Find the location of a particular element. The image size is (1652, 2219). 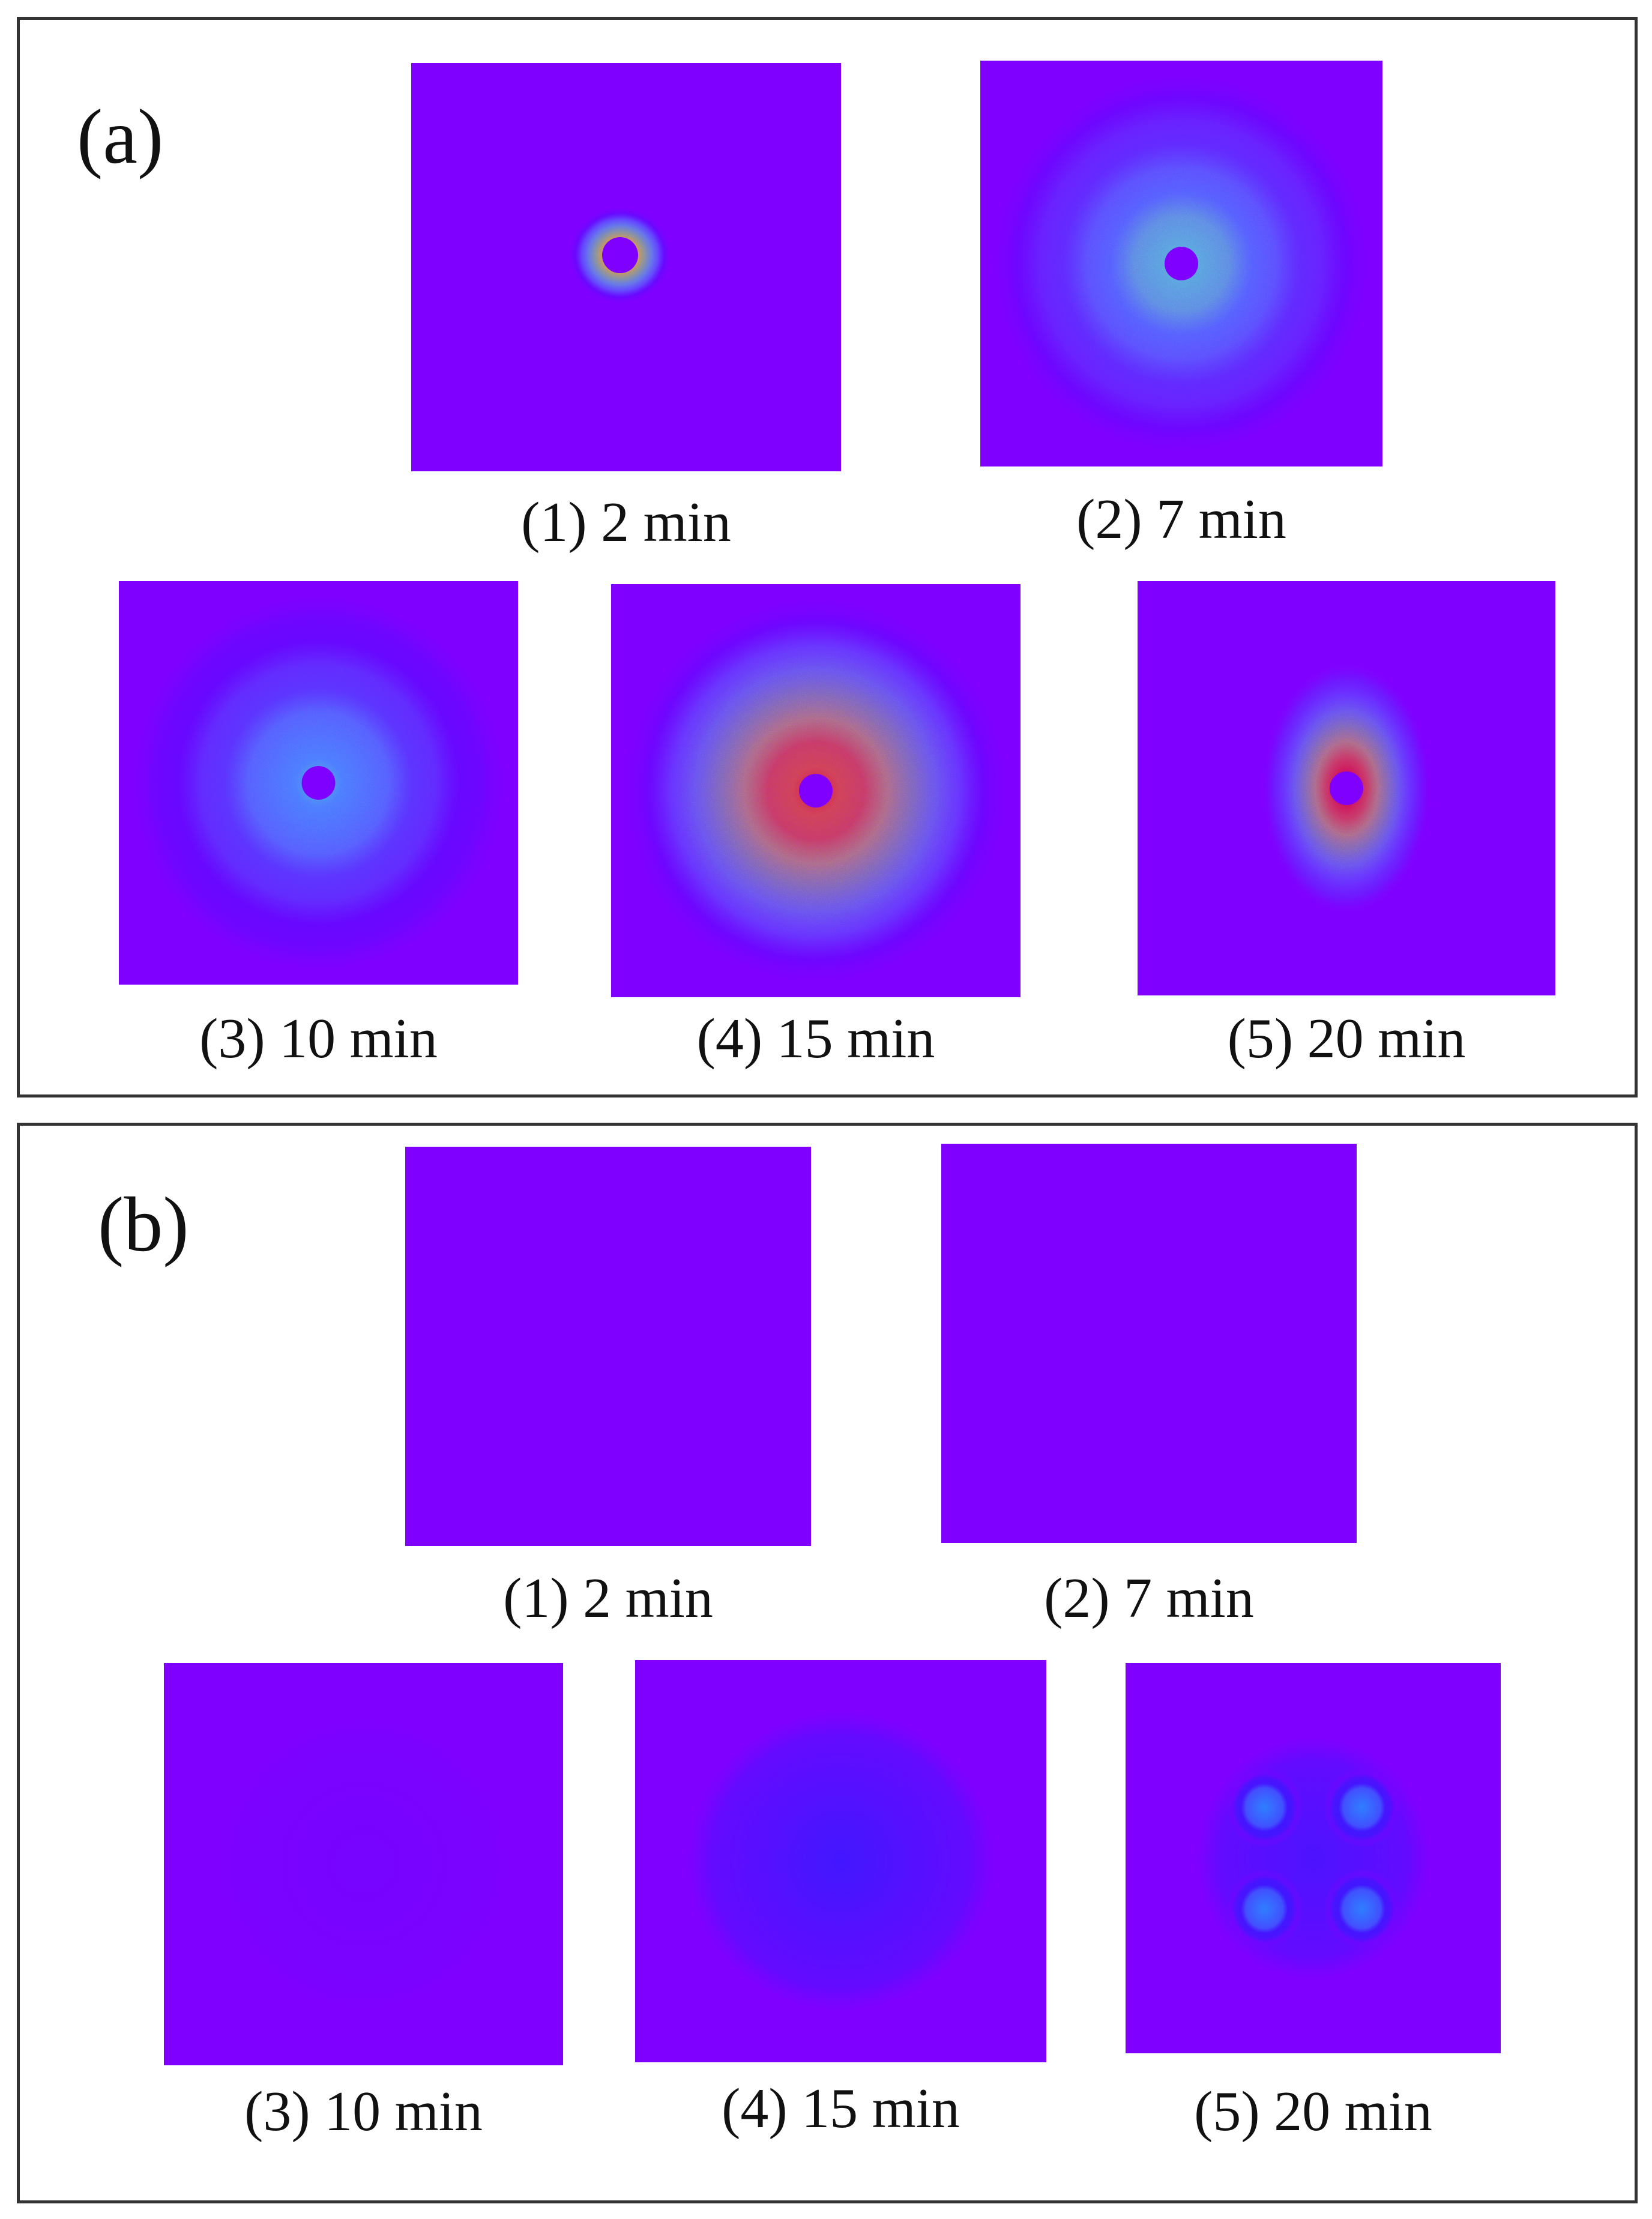

scattering-image-b-15min is located at coordinates (840, 1861).